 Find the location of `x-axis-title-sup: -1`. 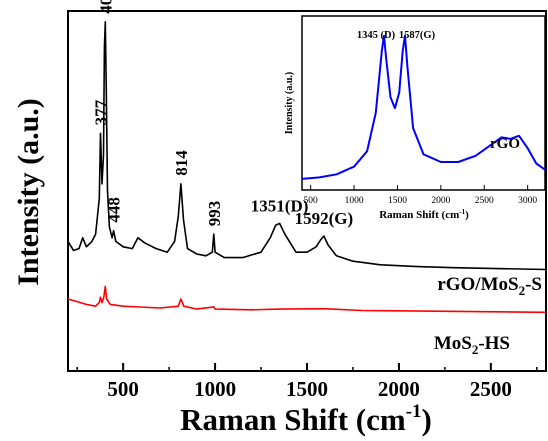

x-axis-title-sup: -1 is located at coordinates (414, 411).